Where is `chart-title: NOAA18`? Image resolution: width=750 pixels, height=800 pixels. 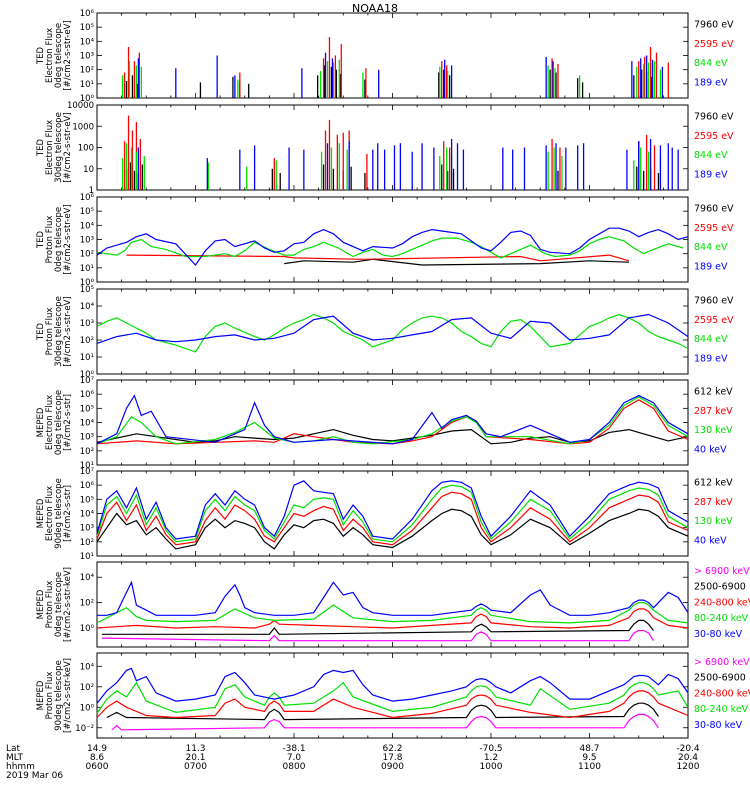
chart-title: NOAA18 is located at coordinates (375, 8).